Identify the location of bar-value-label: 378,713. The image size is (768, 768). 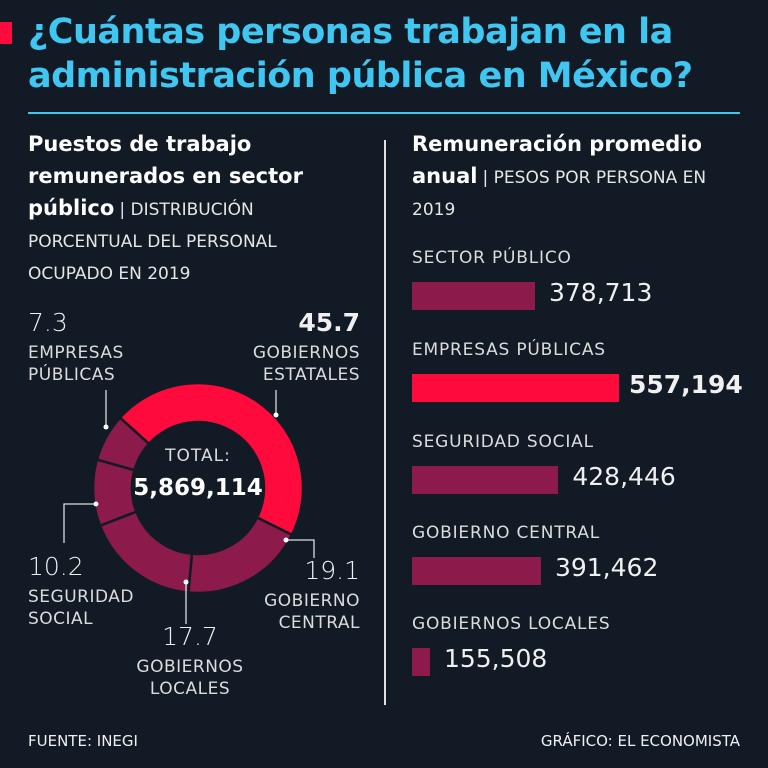
(600, 292).